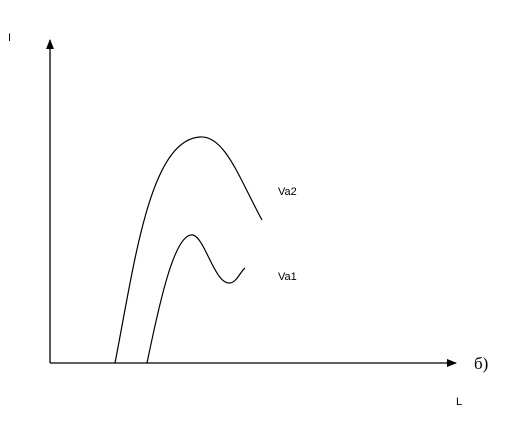  I want to click on curve-label: Va1, so click(287, 277).